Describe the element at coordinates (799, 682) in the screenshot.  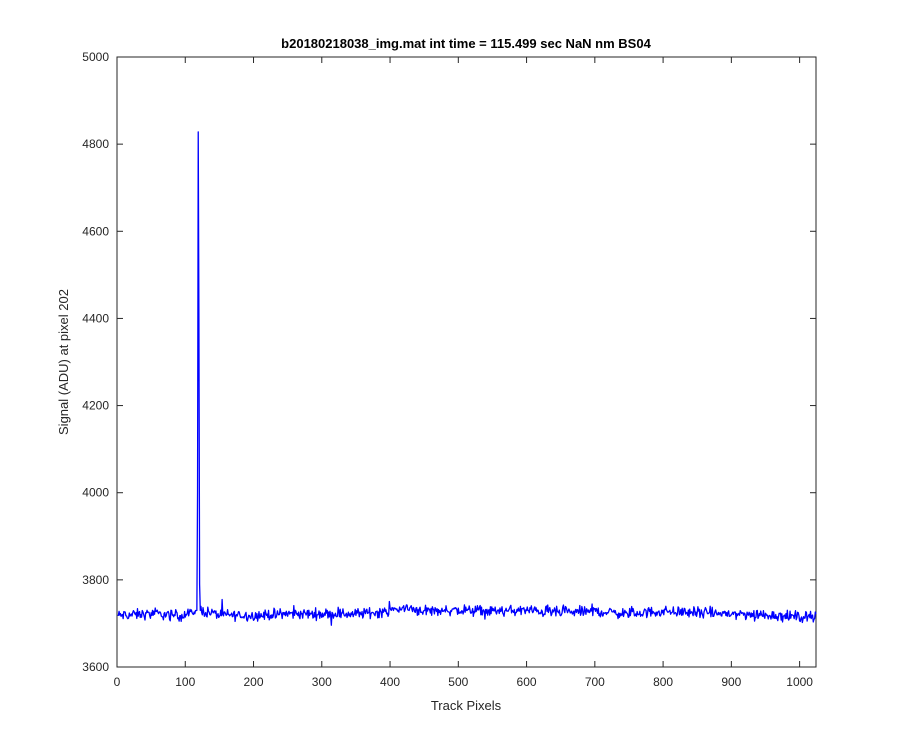
I see `x-tick-label: 1000` at that location.